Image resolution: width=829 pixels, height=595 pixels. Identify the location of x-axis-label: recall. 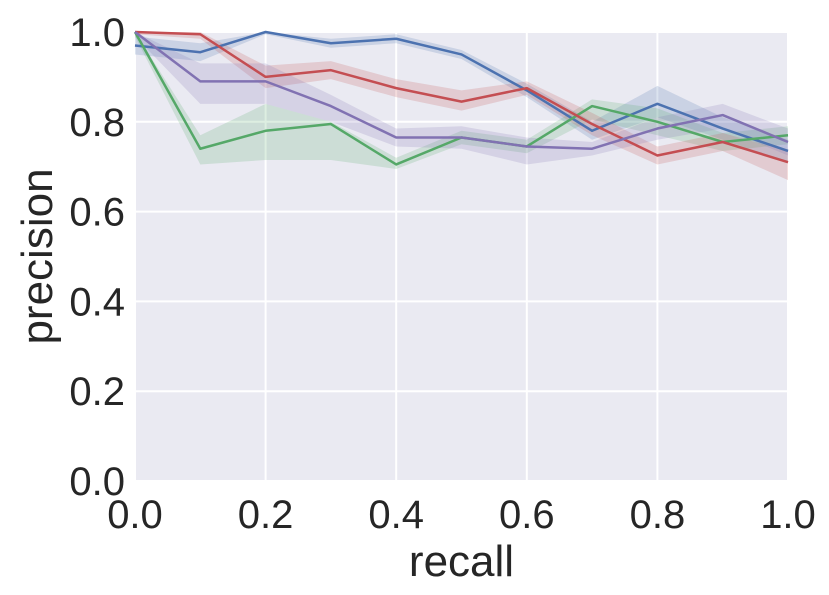
(461, 561).